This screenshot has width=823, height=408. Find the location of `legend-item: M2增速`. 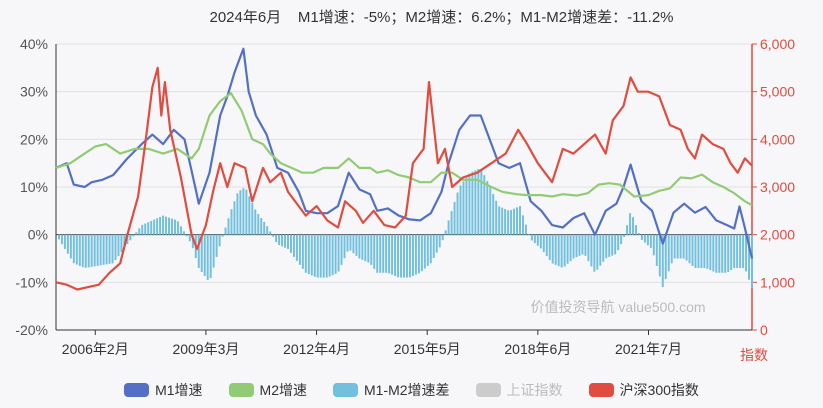

legend-item: M2增速 is located at coordinates (267, 390).